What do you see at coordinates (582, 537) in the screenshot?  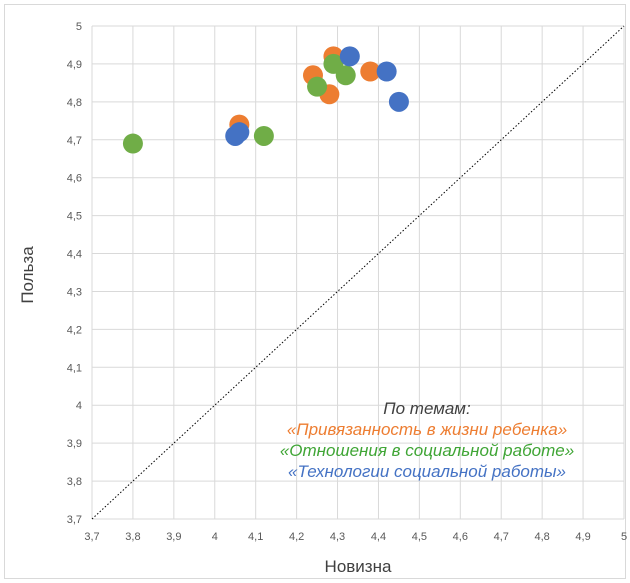 I see `x-tick-label: 4,9` at bounding box center [582, 537].